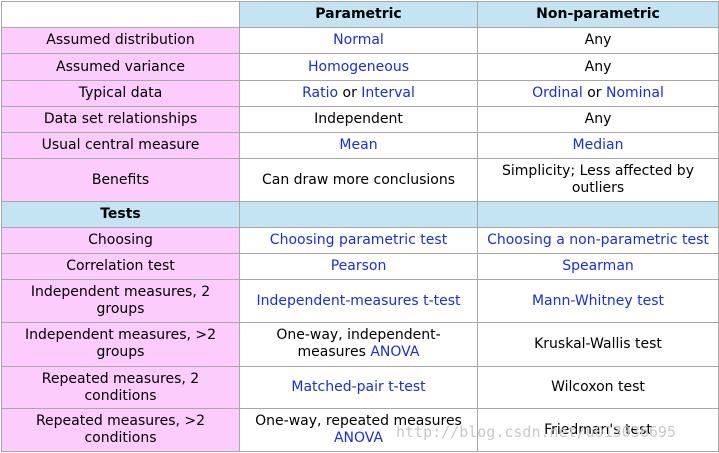  Describe the element at coordinates (358, 421) in the screenshot. I see `cell-text: One-way, repeated measures` at that location.